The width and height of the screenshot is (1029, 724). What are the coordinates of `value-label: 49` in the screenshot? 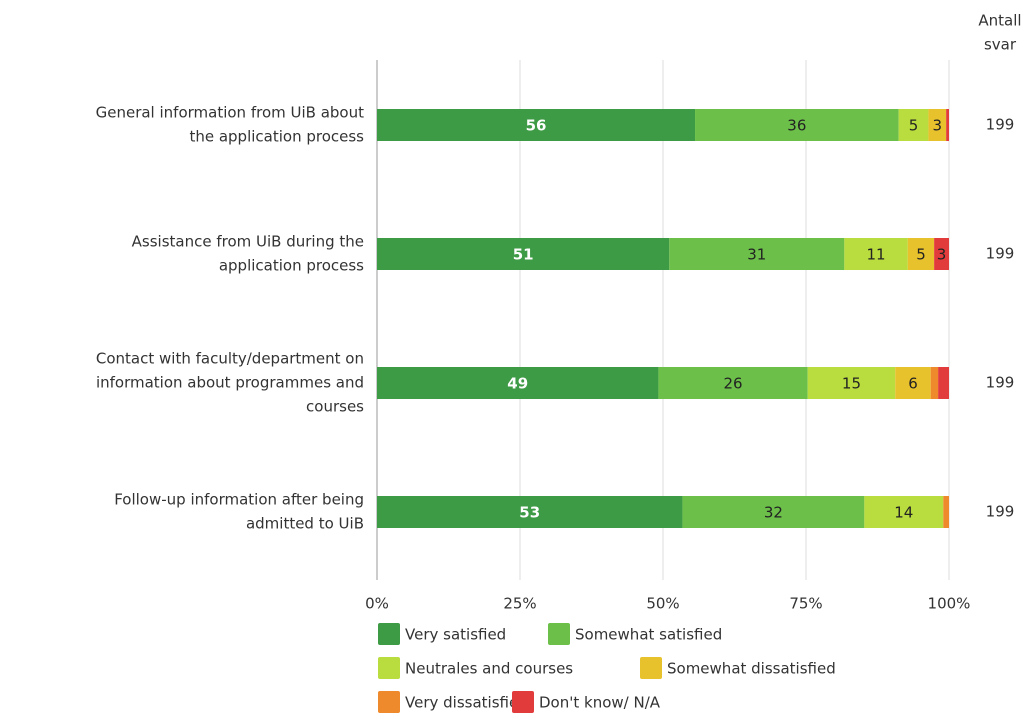 It's located at (517, 384).